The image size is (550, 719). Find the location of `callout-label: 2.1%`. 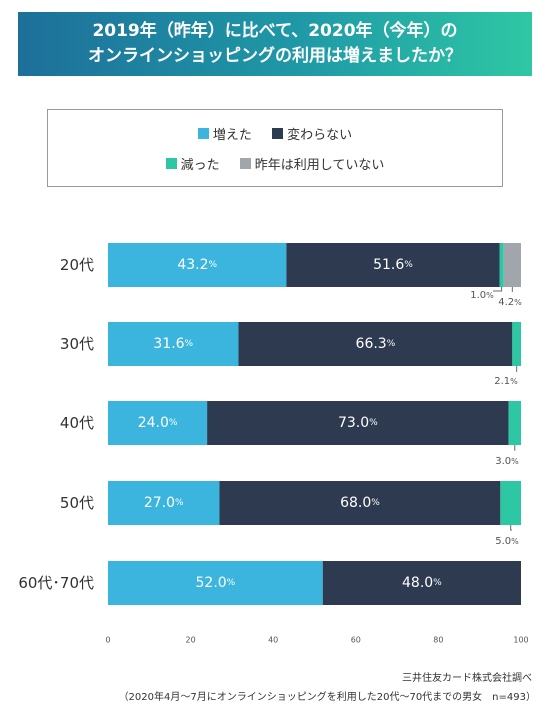

callout-label: 2.1% is located at coordinates (506, 381).